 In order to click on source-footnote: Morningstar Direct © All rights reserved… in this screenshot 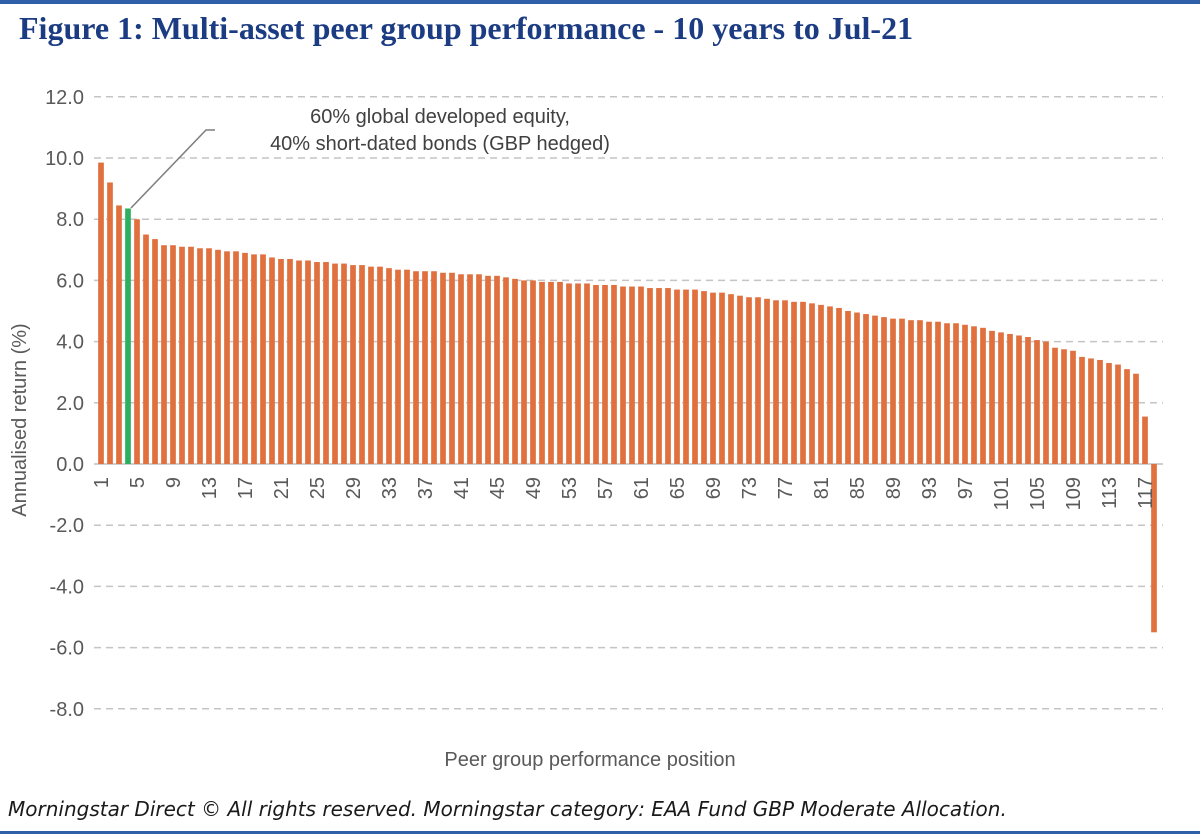, I will do `click(507, 809)`.